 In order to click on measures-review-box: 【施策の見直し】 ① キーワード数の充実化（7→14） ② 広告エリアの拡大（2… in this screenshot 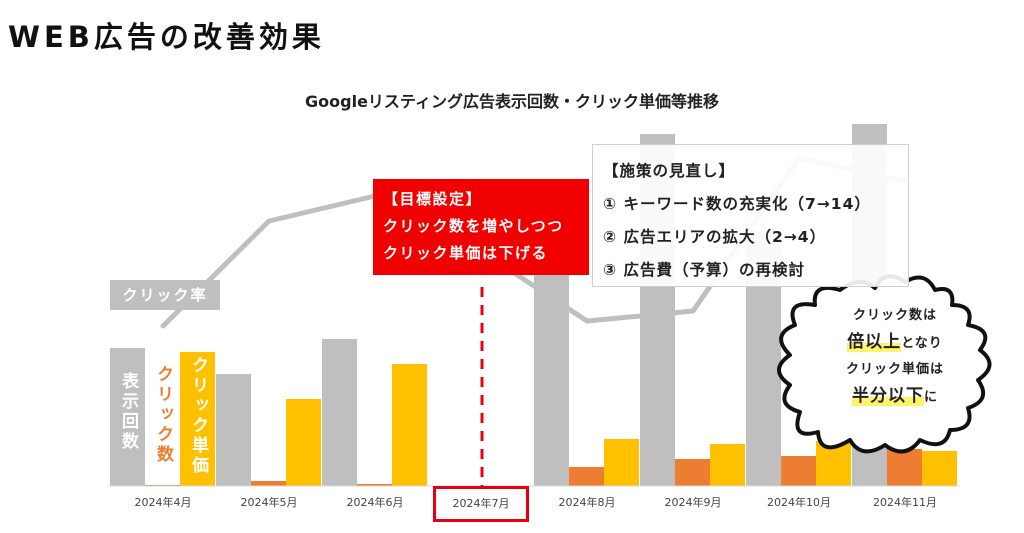, I will do `click(750, 215)`.